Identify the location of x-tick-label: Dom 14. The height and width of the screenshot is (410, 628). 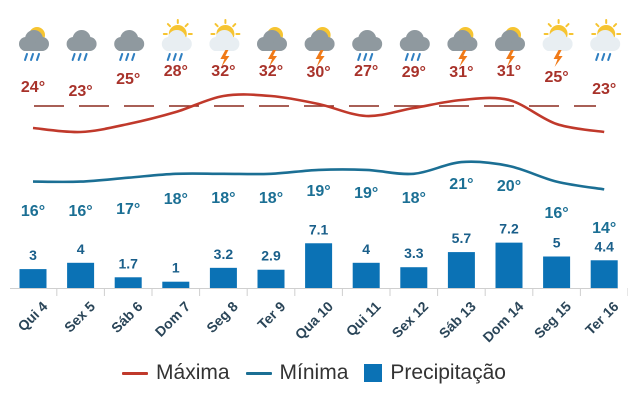
(502, 321).